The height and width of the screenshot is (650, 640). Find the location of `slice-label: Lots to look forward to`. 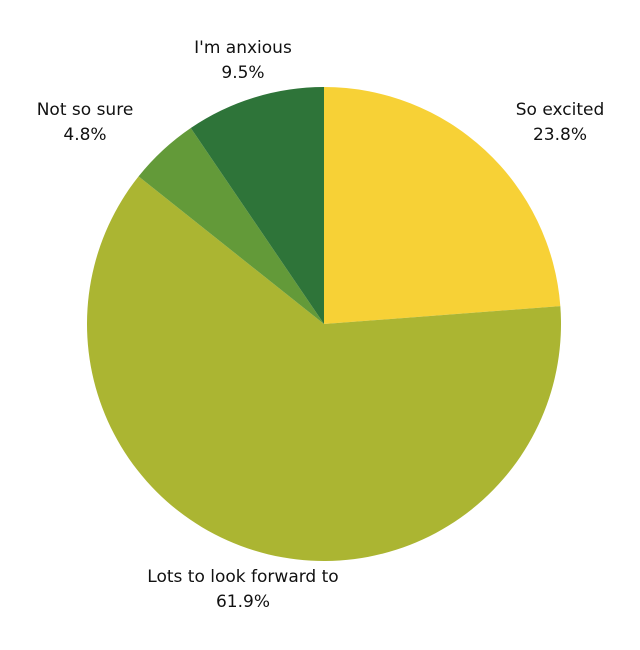

slice-label: Lots to look forward to is located at coordinates (242, 577).